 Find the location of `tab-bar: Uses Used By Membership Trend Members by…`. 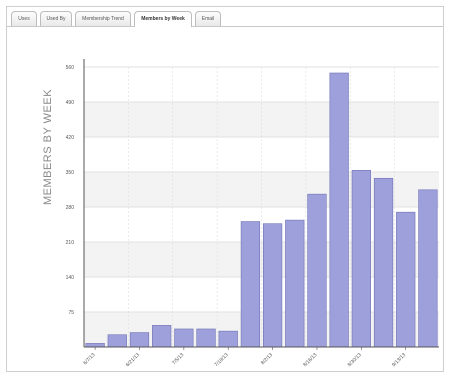

tab-bar: Uses Used By Membership Trend Members by… is located at coordinates (225, 17).